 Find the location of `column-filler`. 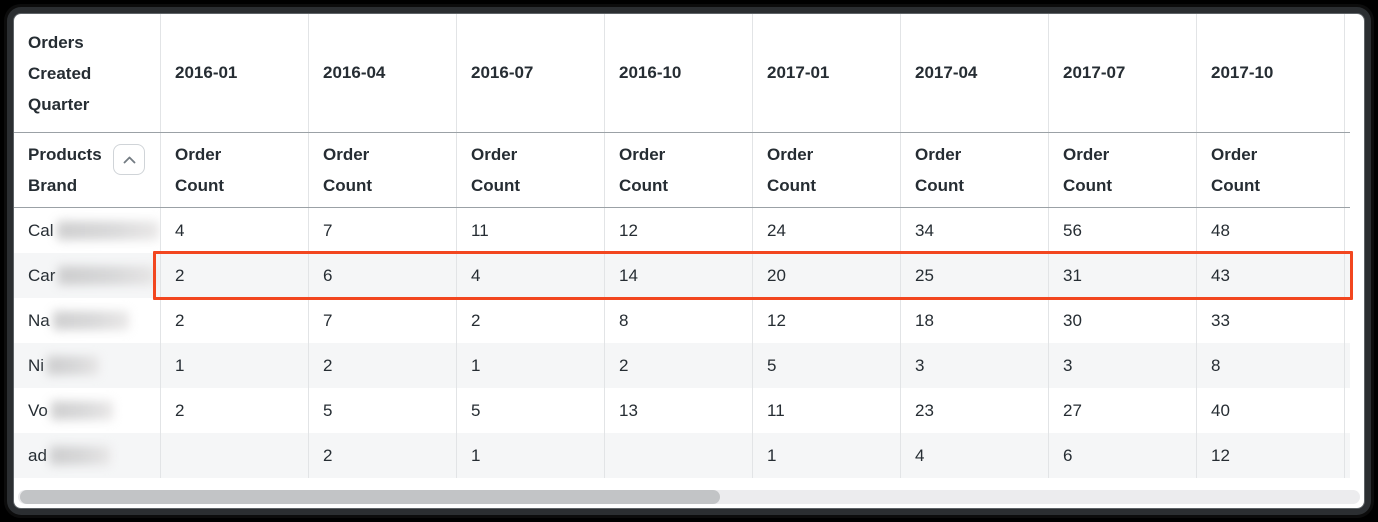

column-filler is located at coordinates (1351, 320).